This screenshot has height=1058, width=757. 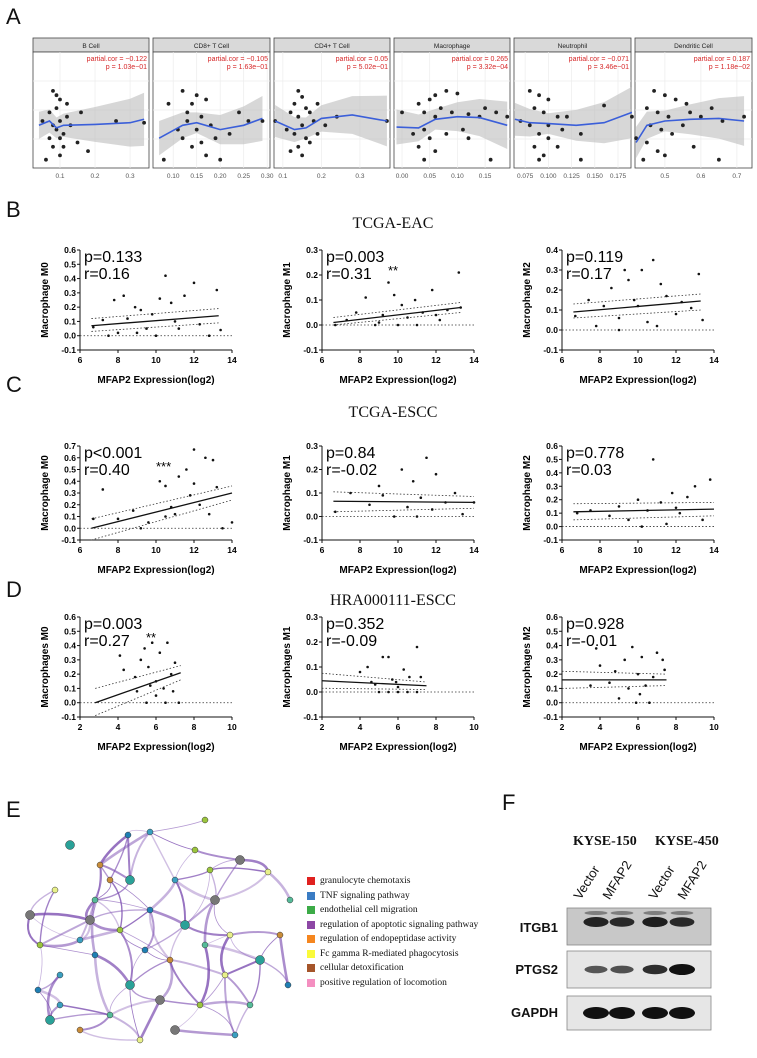 What do you see at coordinates (552, 500) in the screenshot?
I see `y-tick-label: 0.2` at bounding box center [552, 500].